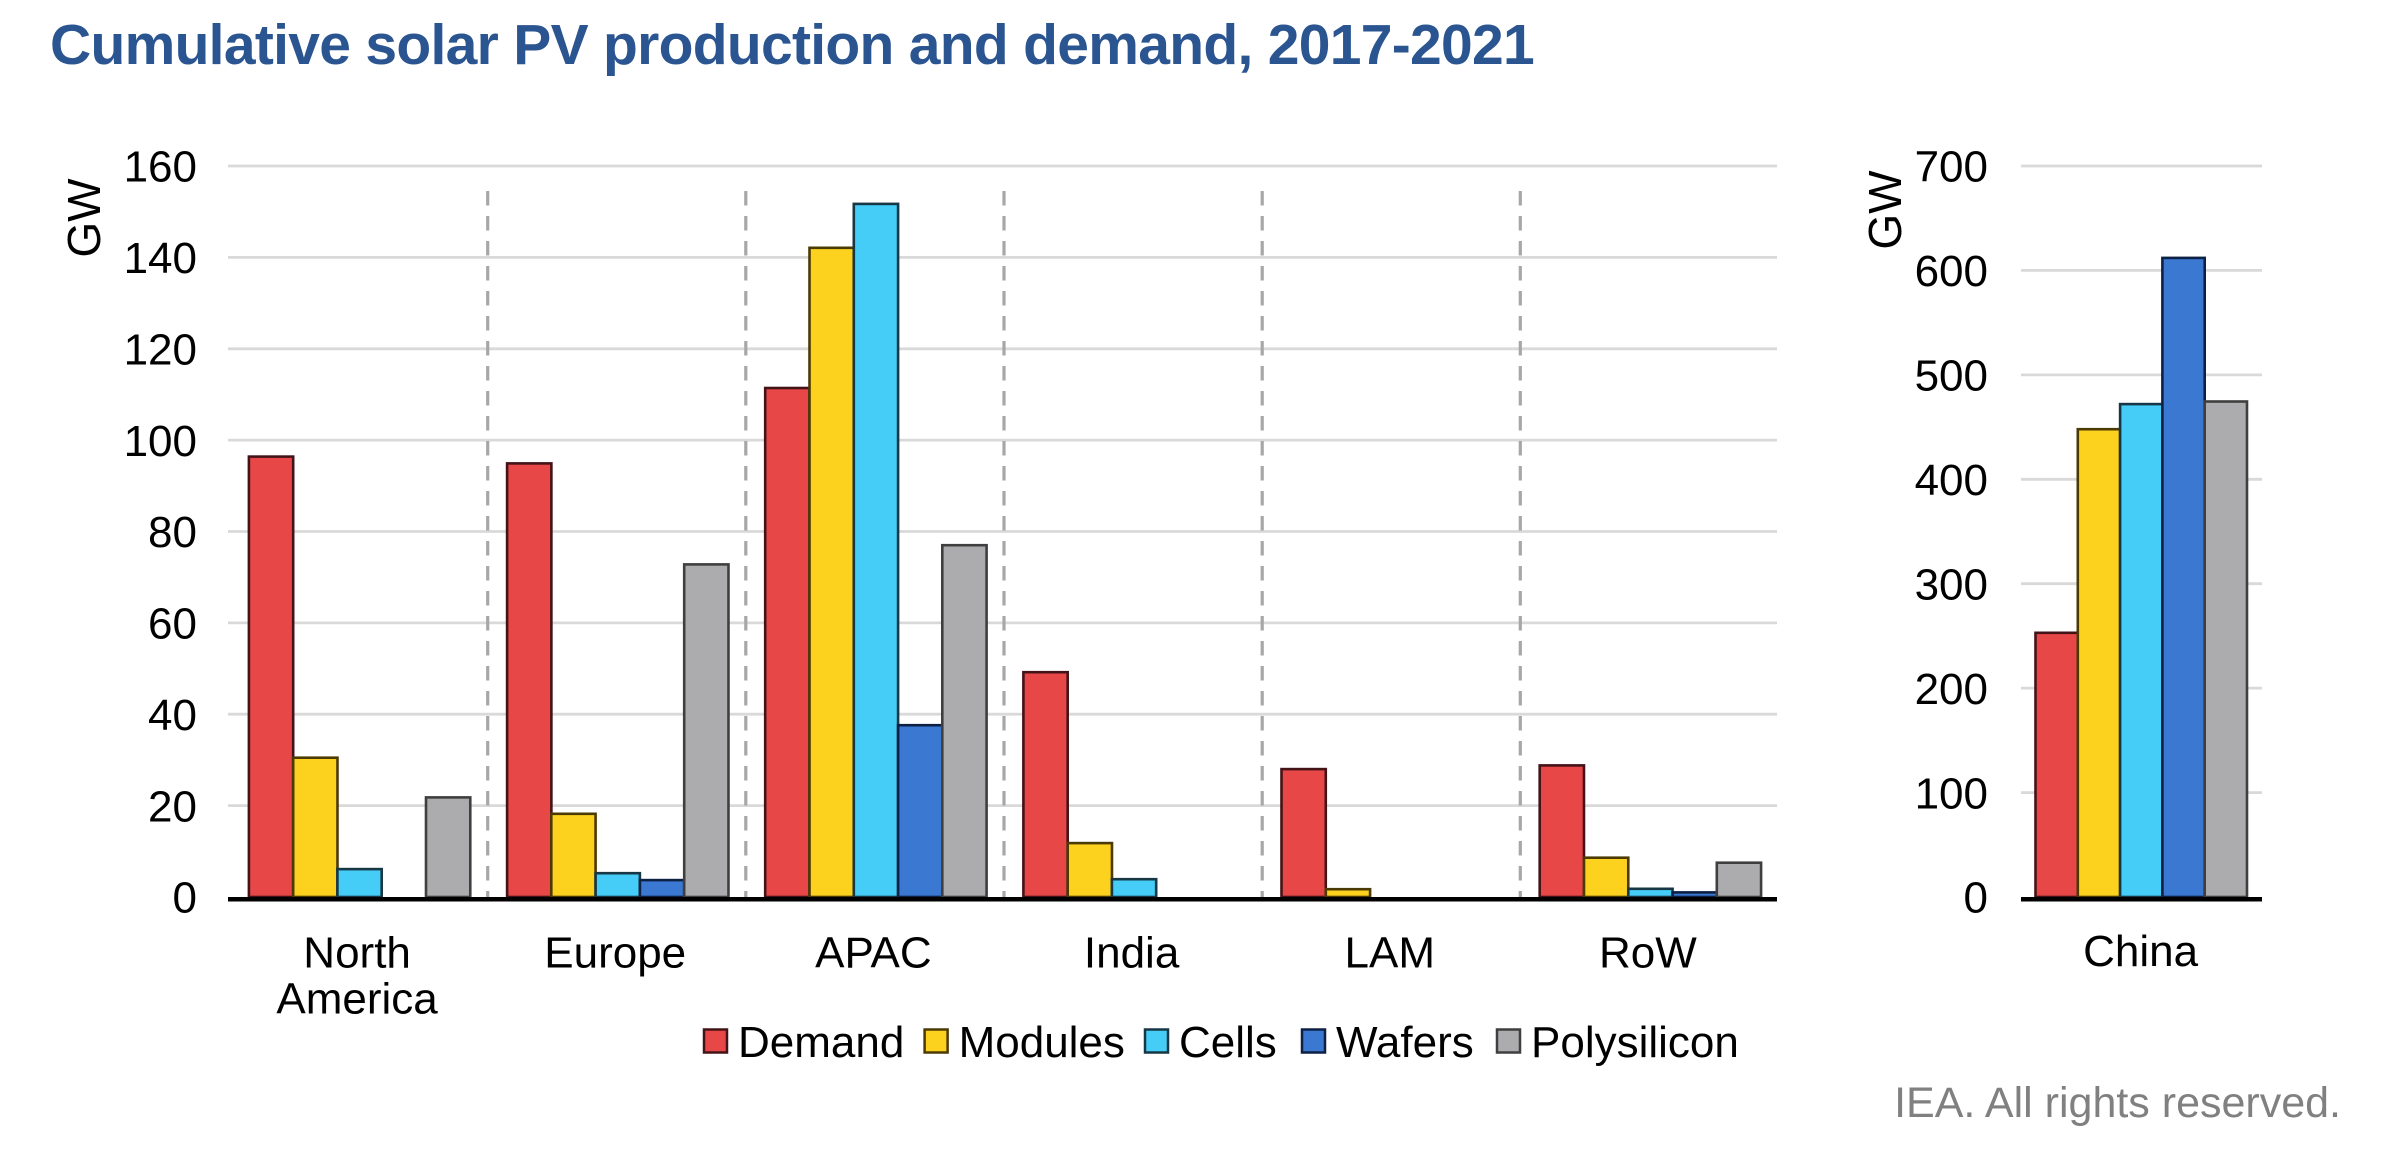  What do you see at coordinates (1228, 1042) in the screenshot?
I see `svg-text: Cells` at bounding box center [1228, 1042].